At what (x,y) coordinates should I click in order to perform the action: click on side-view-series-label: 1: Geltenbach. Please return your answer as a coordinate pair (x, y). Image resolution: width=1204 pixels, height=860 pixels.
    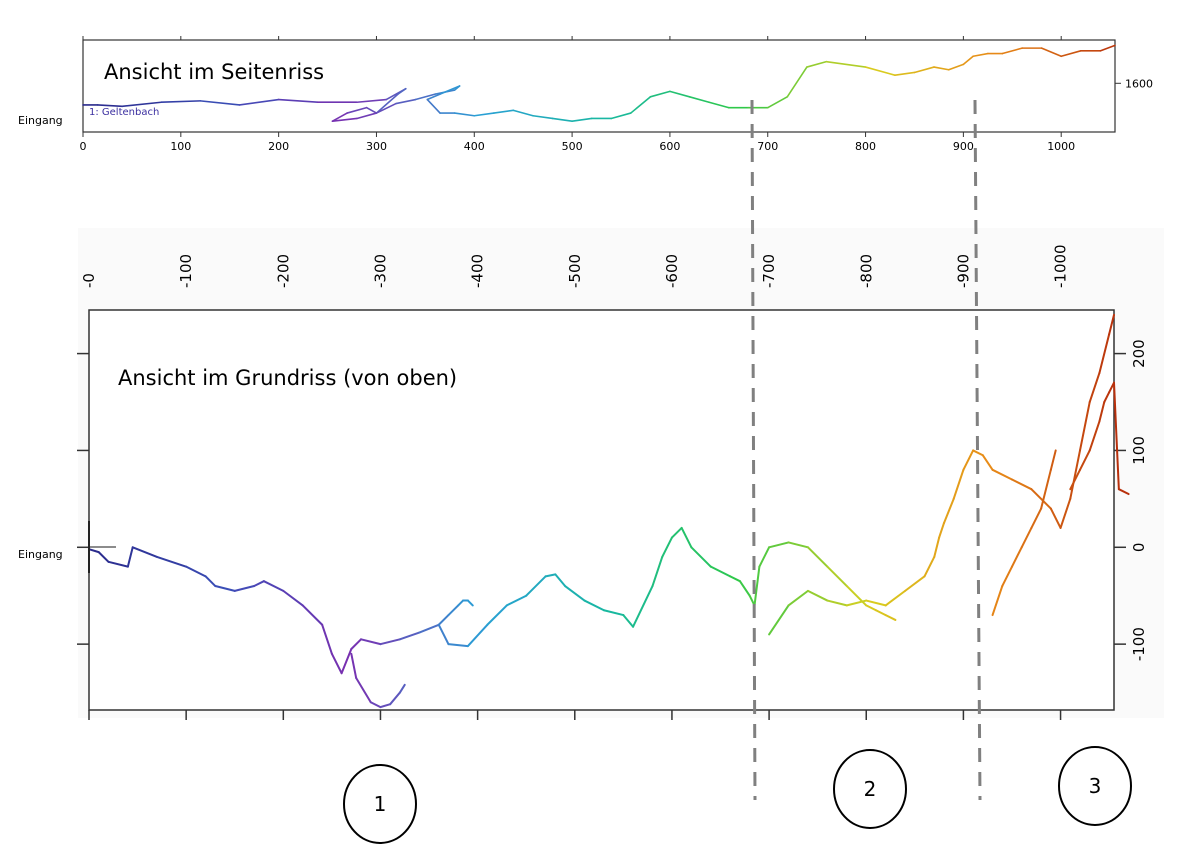
    Looking at the image, I should click on (124, 112).